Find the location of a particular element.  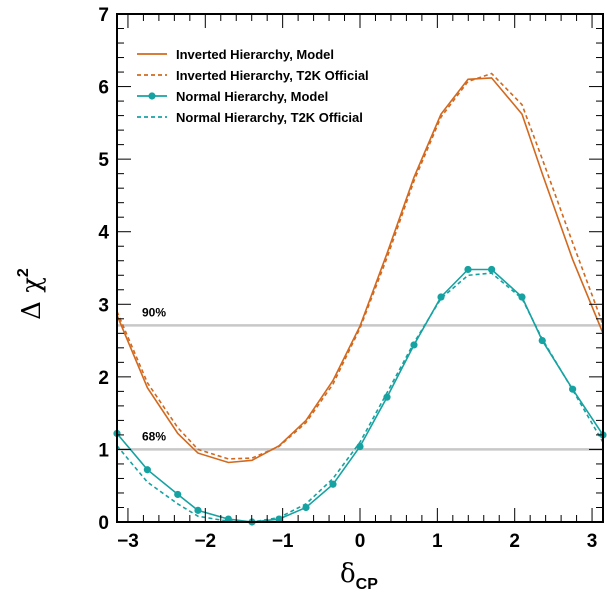

legend-label: Normal Hierarchy, Model is located at coordinates (252, 96).